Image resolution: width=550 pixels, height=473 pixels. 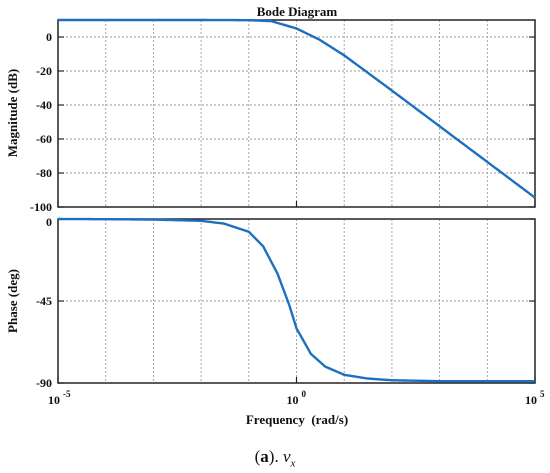 What do you see at coordinates (44, 105) in the screenshot?
I see `mag-y-tick-label: -40` at bounding box center [44, 105].